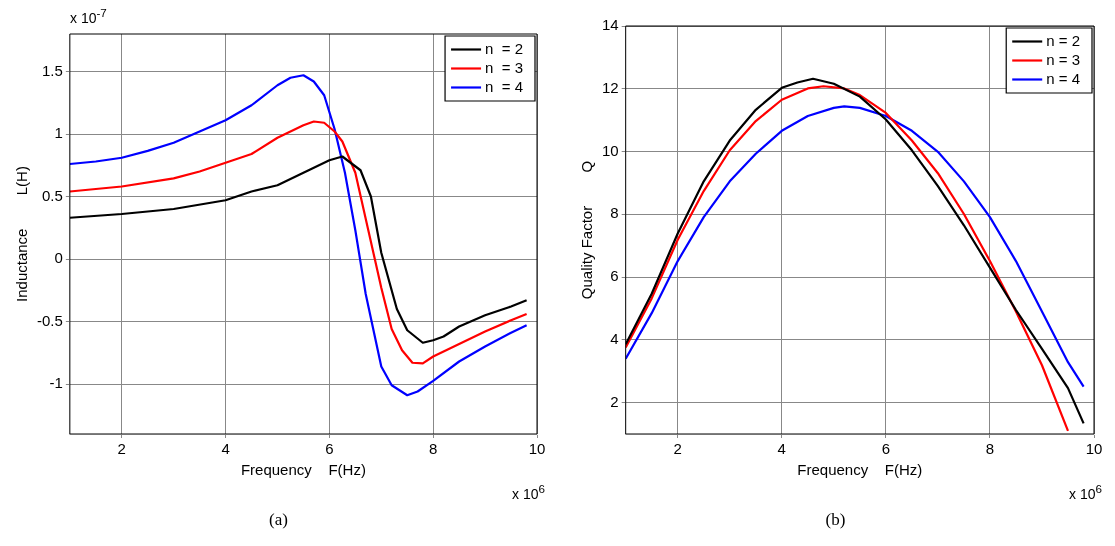 The height and width of the screenshot is (546, 1115). I want to click on y-axis-title: Quality Factor Q, so click(587, 230).